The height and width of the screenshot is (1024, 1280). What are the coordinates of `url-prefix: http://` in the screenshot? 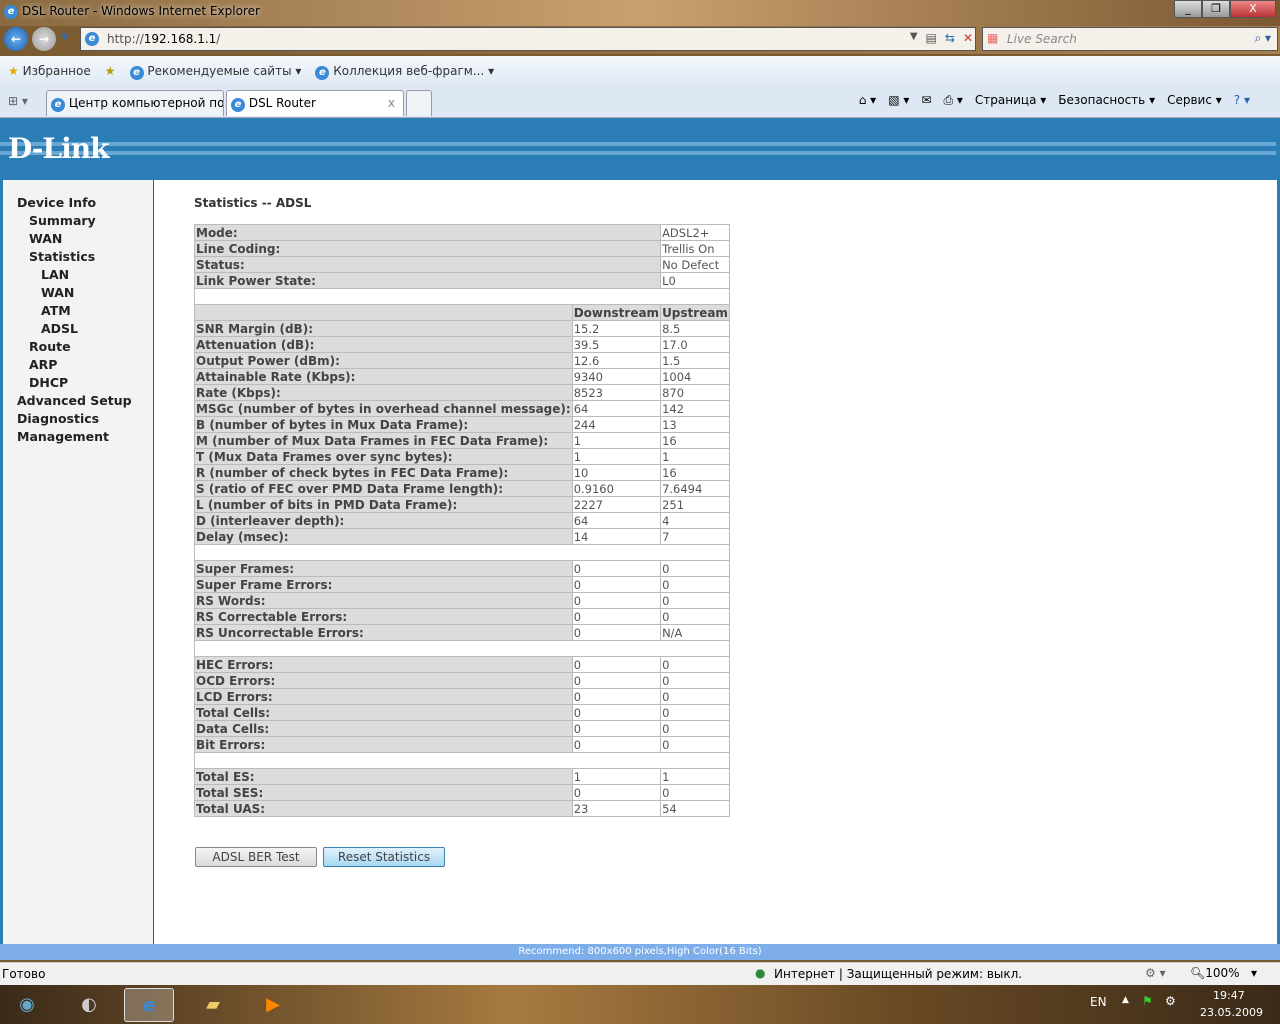 It's located at (125, 39).